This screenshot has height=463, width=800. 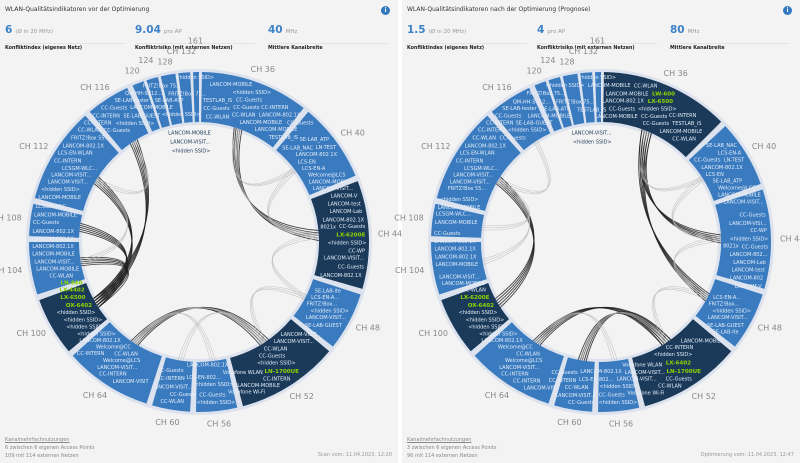 What do you see at coordinates (34, 32) in the screenshot?
I see `metric-unit: (Ø in 20 MHz)` at bounding box center [34, 32].